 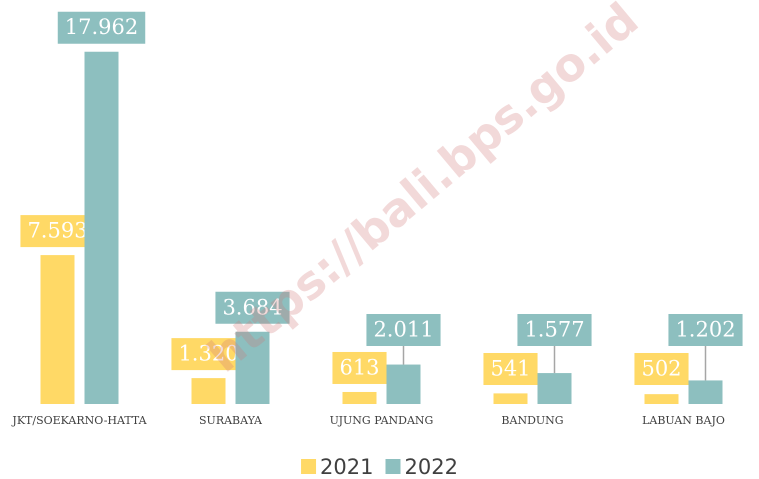 I want to click on value-label: 1.577, so click(x=554, y=330).